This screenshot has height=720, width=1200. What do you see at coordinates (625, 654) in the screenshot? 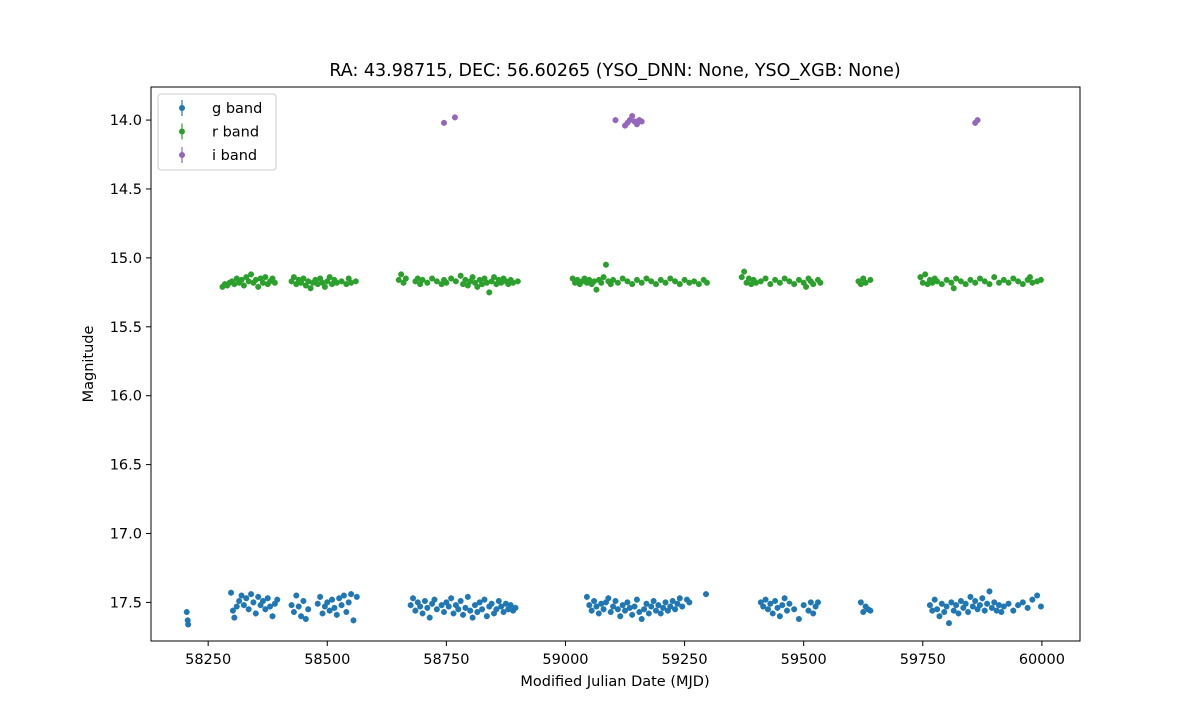
I see `x-axis: 58250 58500 58750 59000 59250 59500 59750 60000` at bounding box center [625, 654].